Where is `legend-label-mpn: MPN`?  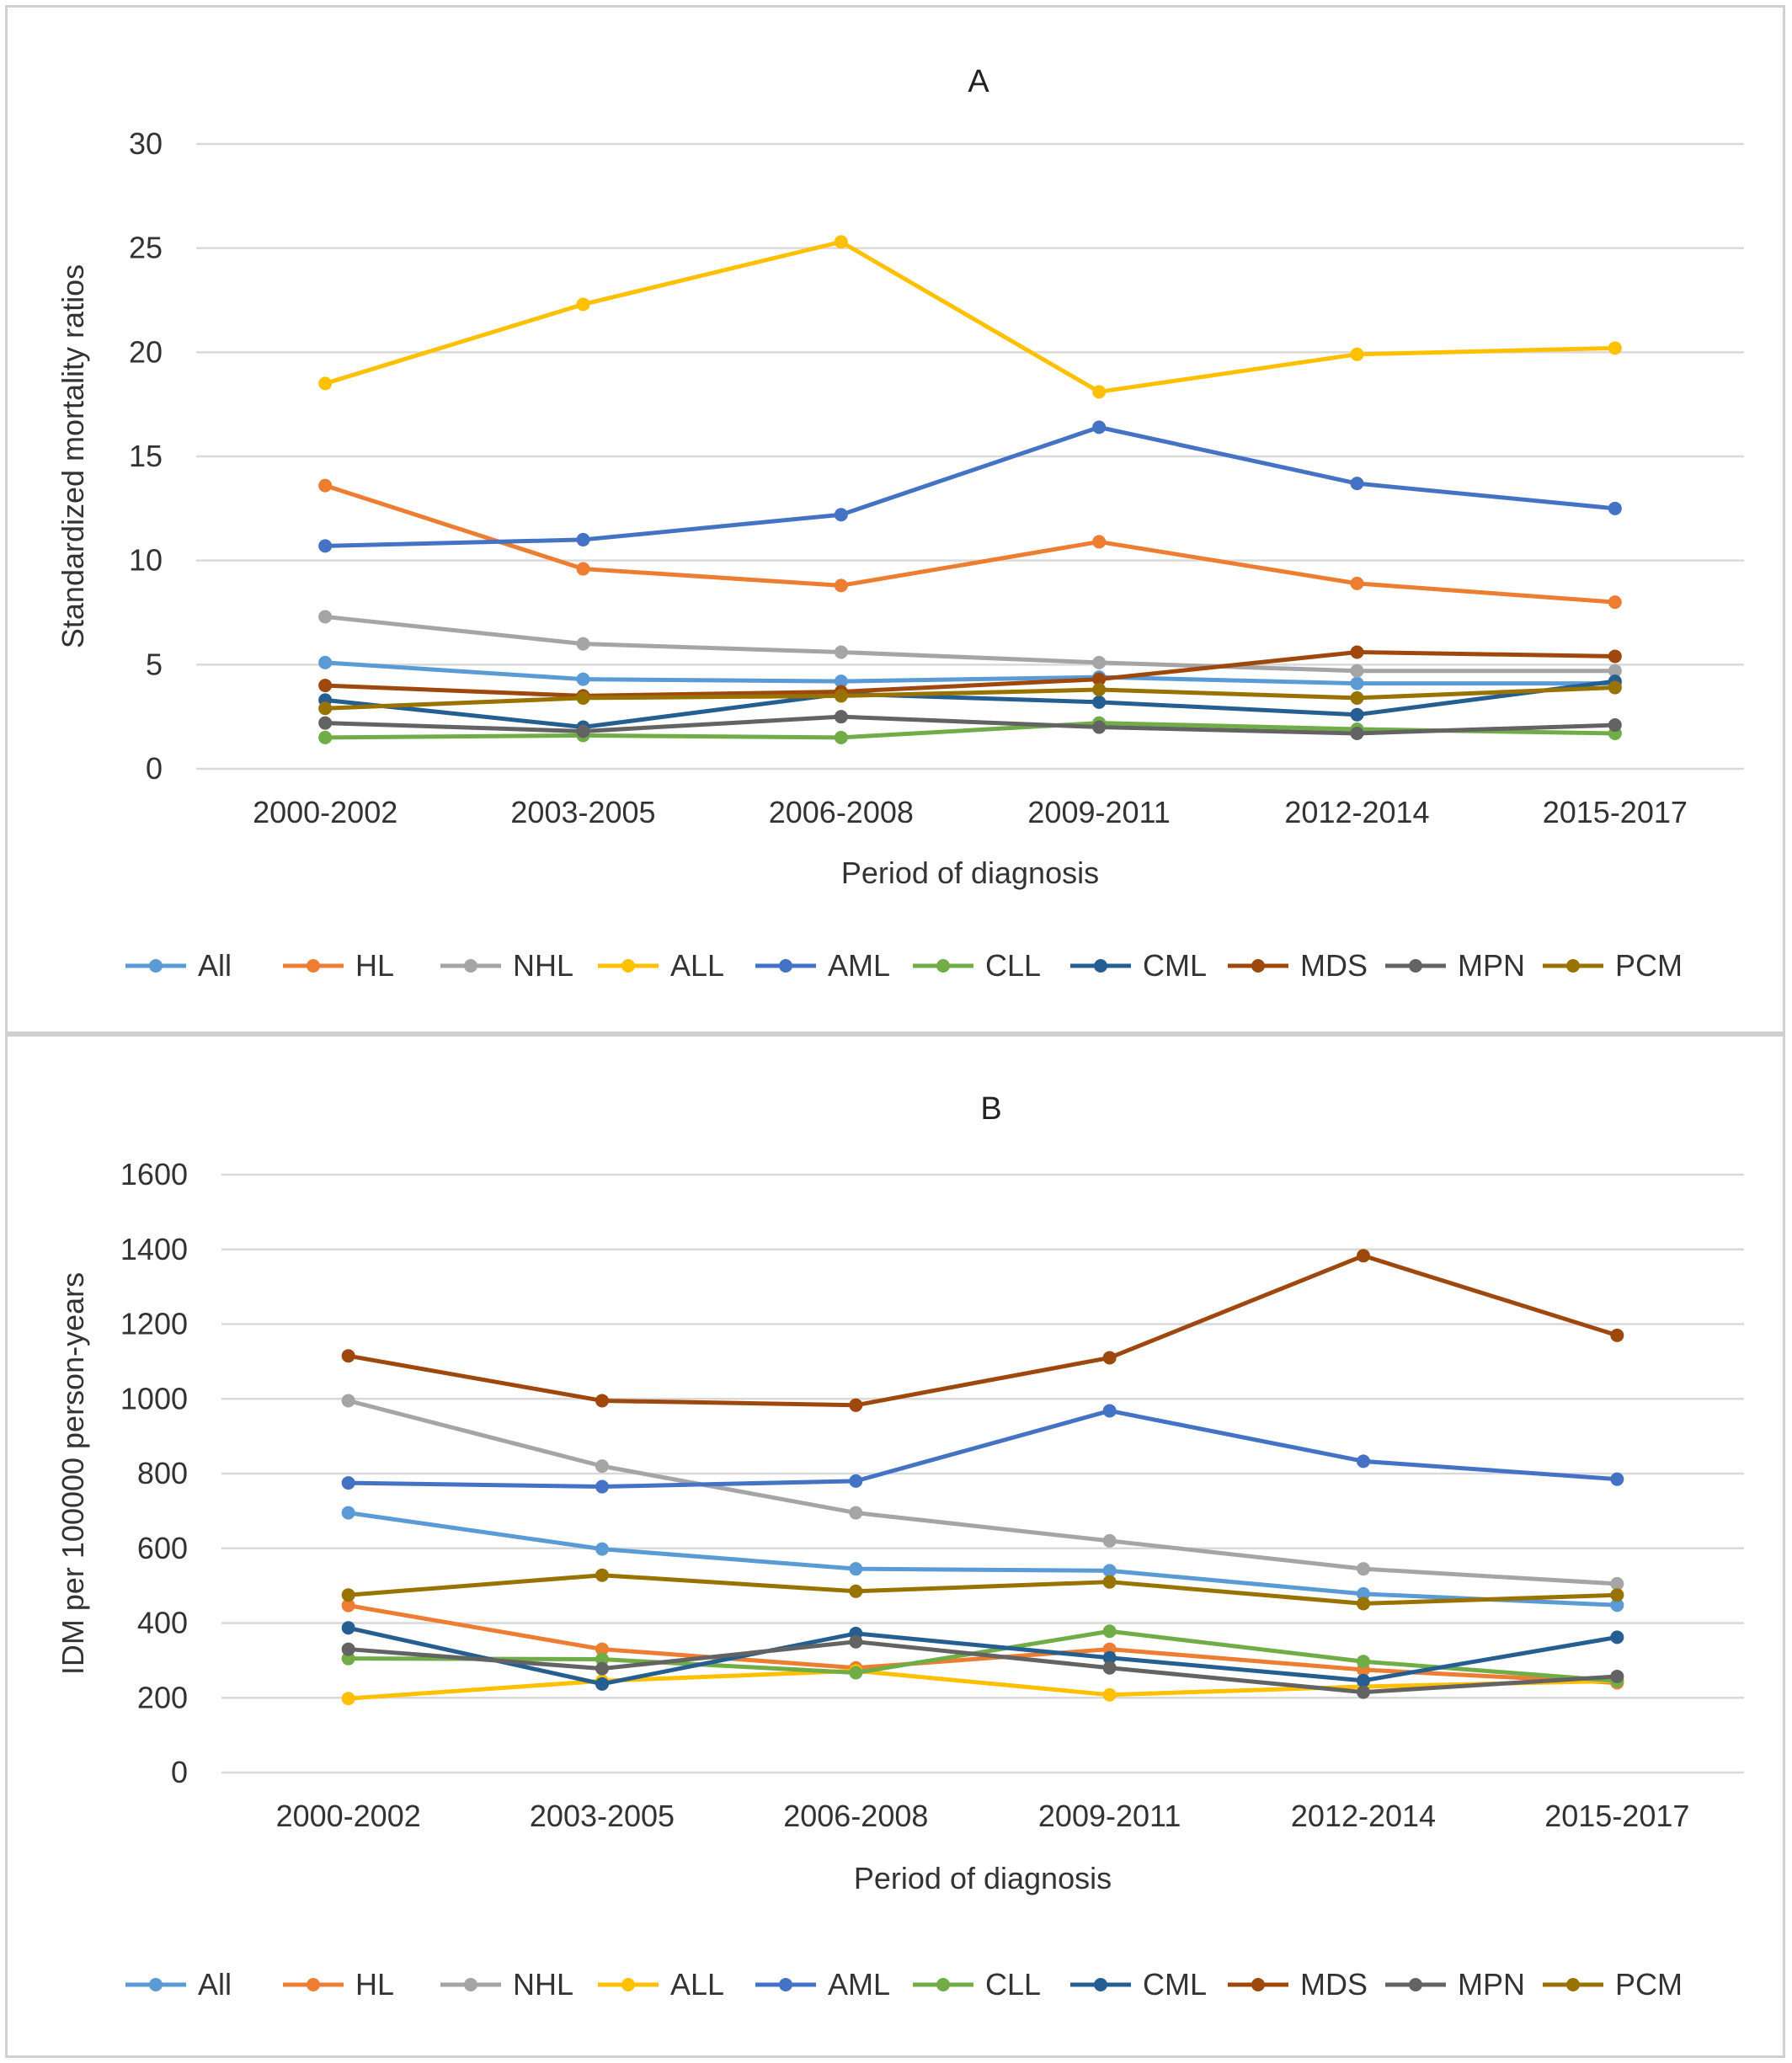
legend-label-mpn: MPN is located at coordinates (1491, 966).